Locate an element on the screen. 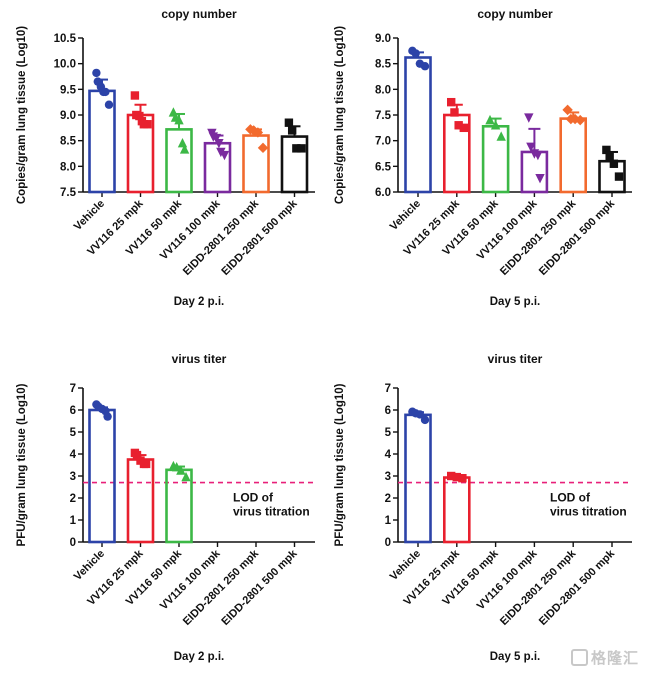 The height and width of the screenshot is (676, 645). y-tick-label: 10.0 is located at coordinates (65, 65).